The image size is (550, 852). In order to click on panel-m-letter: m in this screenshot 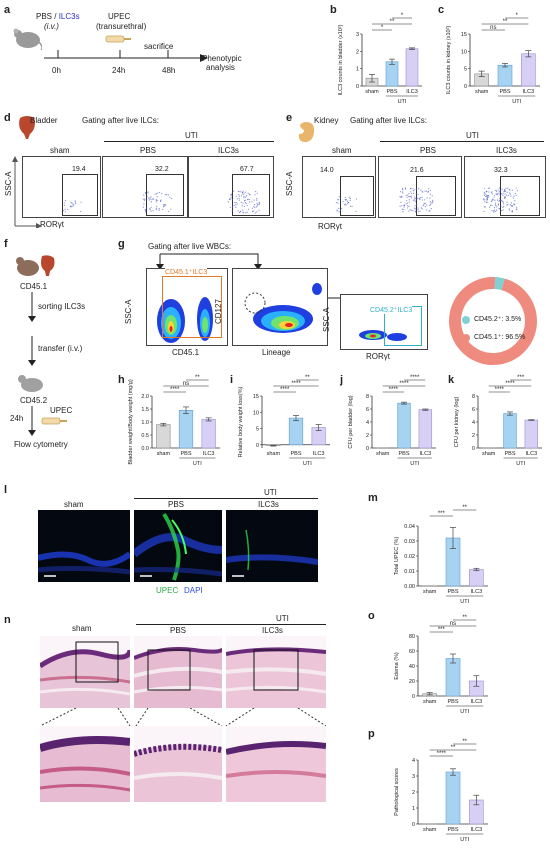, I will do `click(373, 498)`.